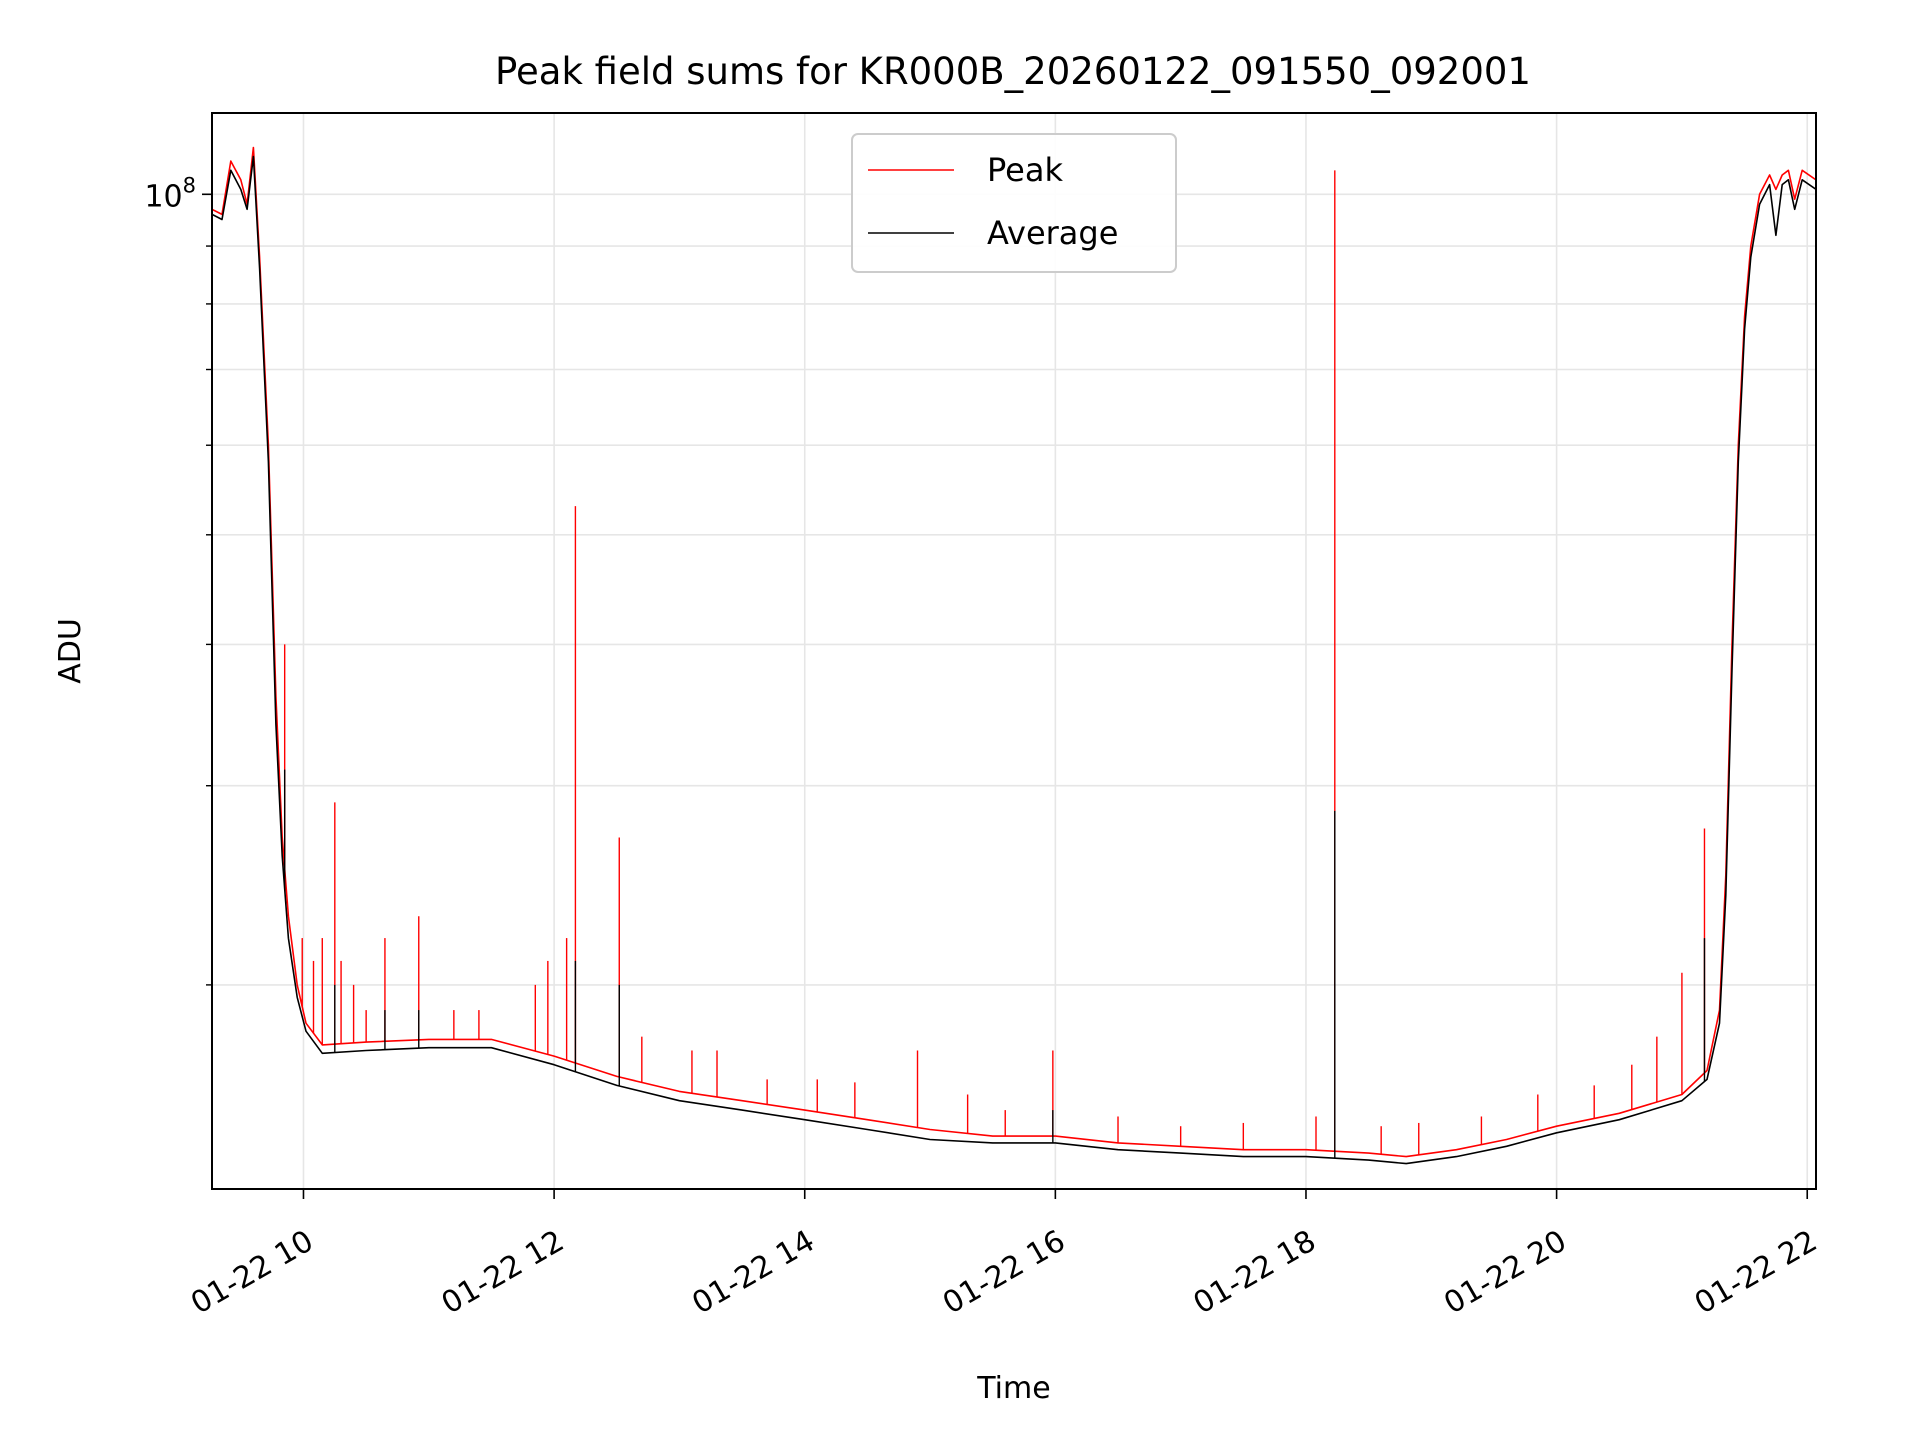 This screenshot has width=1920, height=1440. Describe the element at coordinates (1025, 170) in the screenshot. I see `legend-label-peak: Peak` at that location.